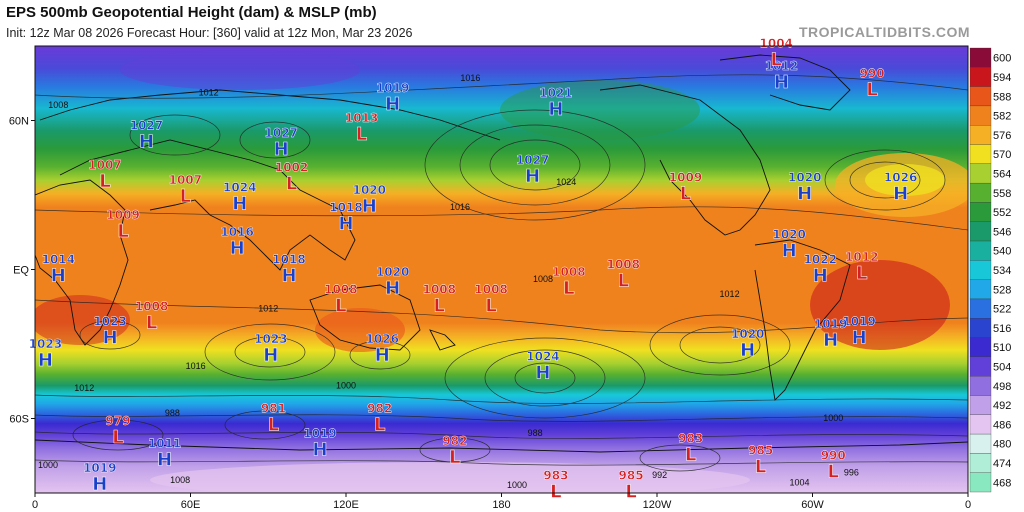 The width and height of the screenshot is (1024, 512). Describe the element at coordinates (270, 339) in the screenshot. I see `high-center-value: 1023` at that location.